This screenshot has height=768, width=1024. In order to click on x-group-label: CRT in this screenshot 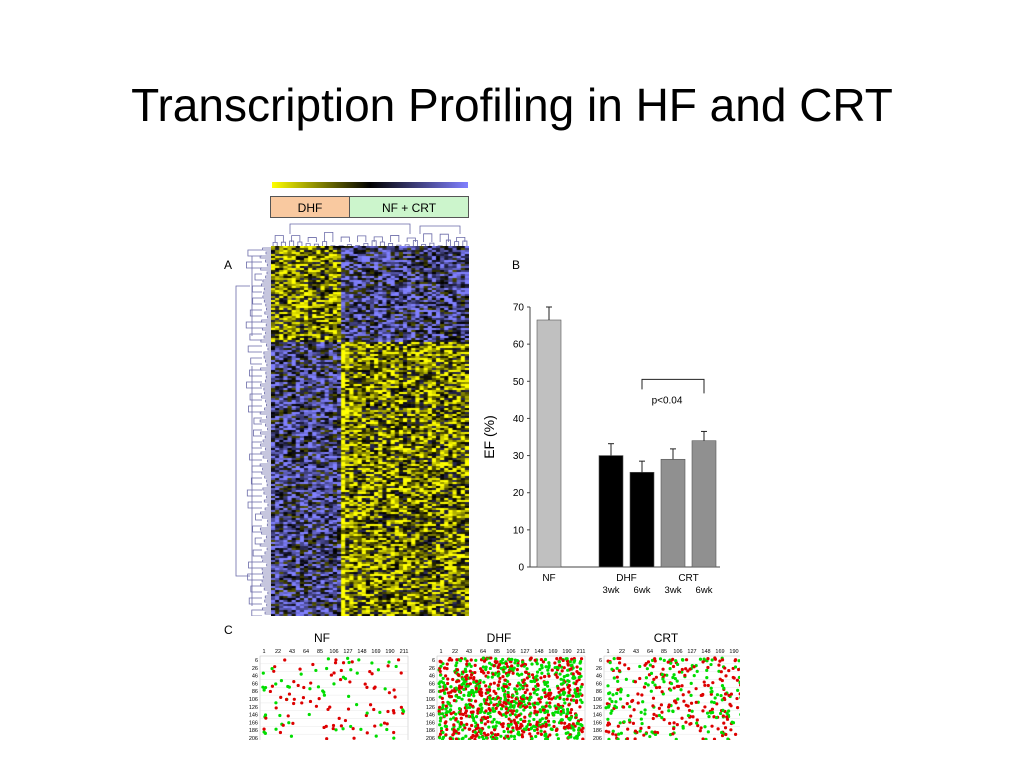, I will do `click(688, 578)`.